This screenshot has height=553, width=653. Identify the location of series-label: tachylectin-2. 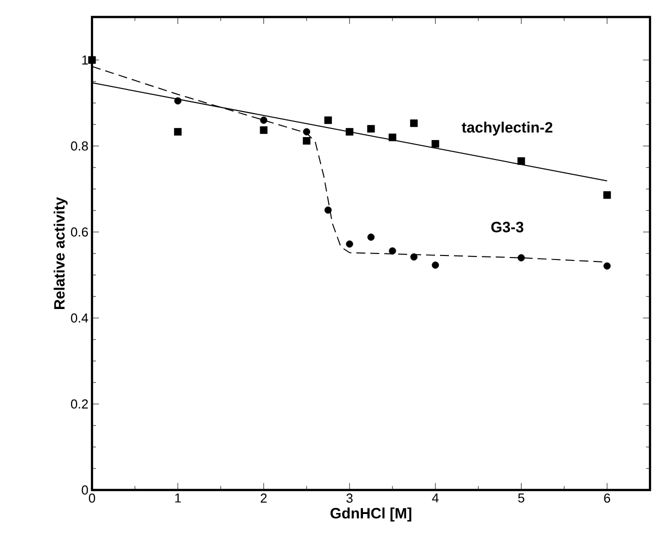
(507, 129).